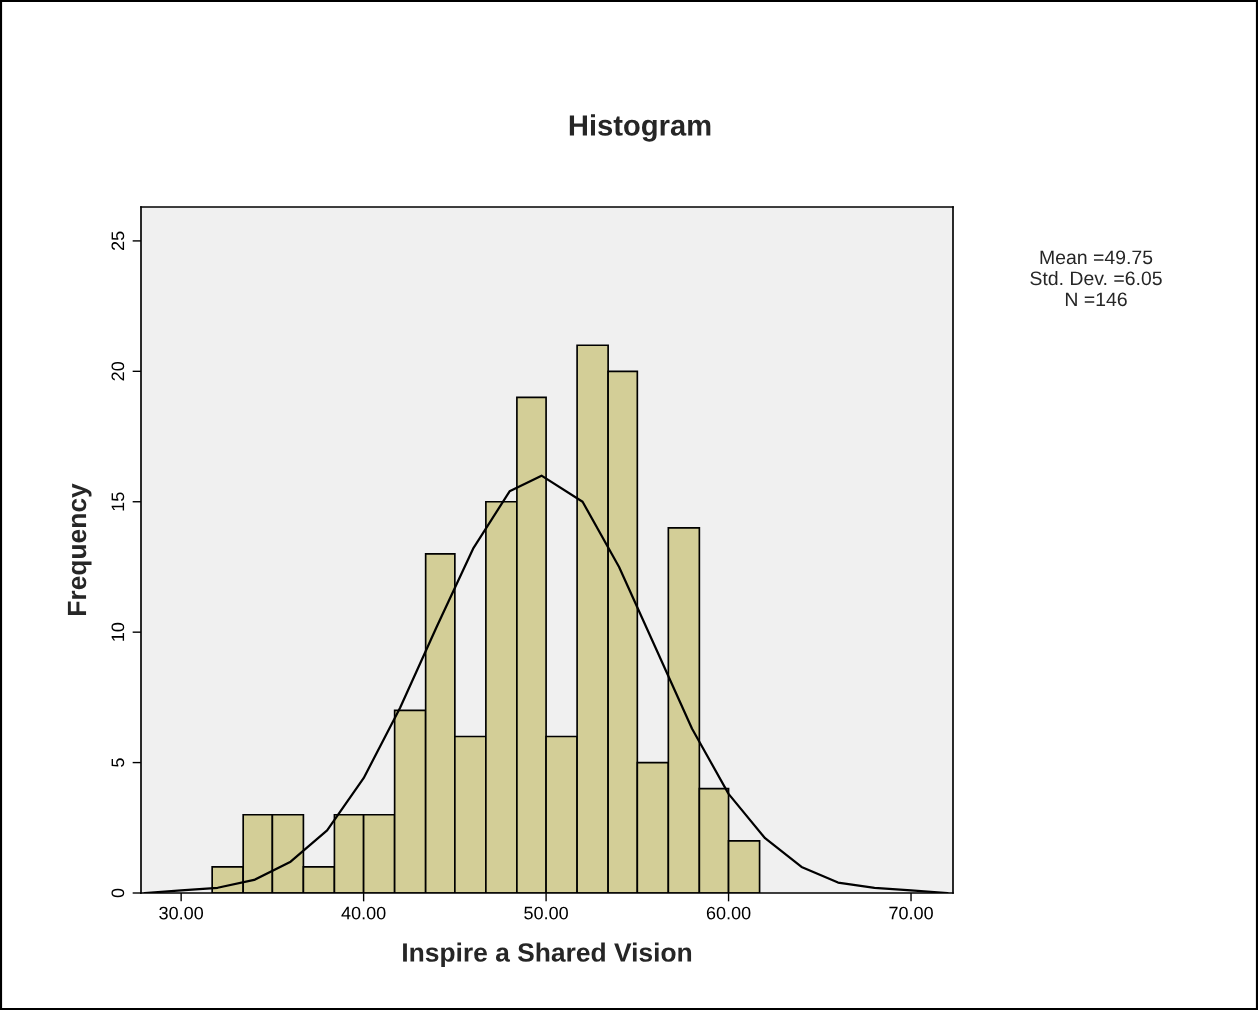  I want to click on y-tick-label: 10, so click(118, 631).